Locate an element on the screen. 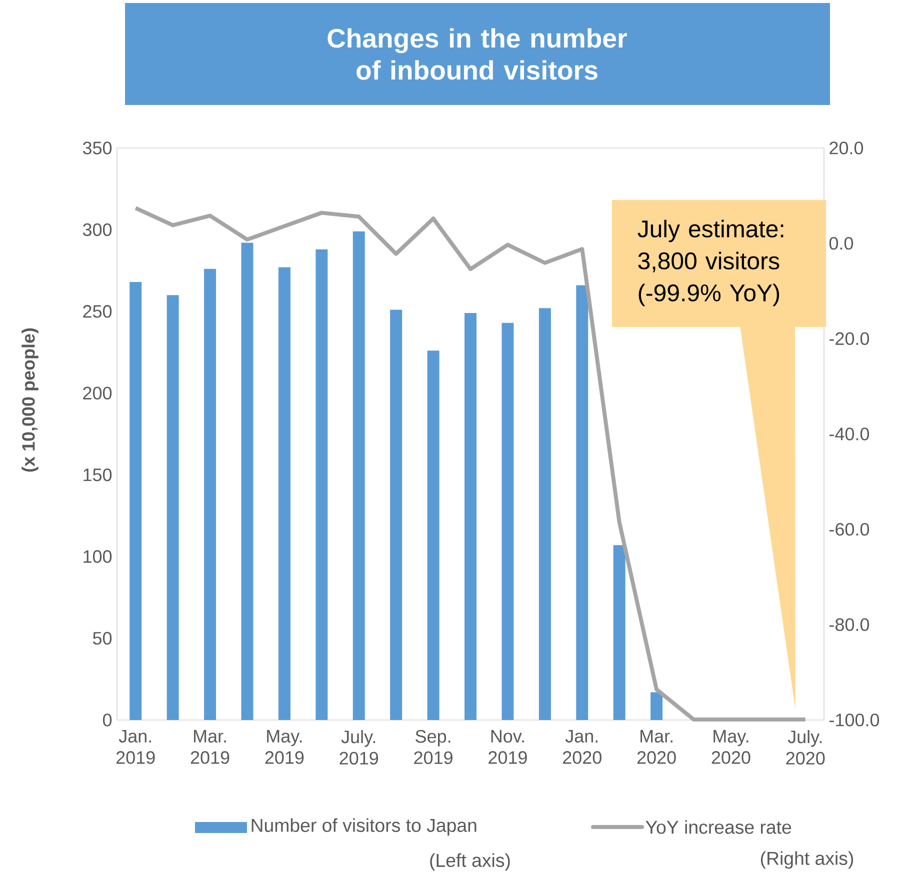 Image resolution: width=908 pixels, height=878 pixels. x-tick-label: May. 2020 is located at coordinates (731, 747).